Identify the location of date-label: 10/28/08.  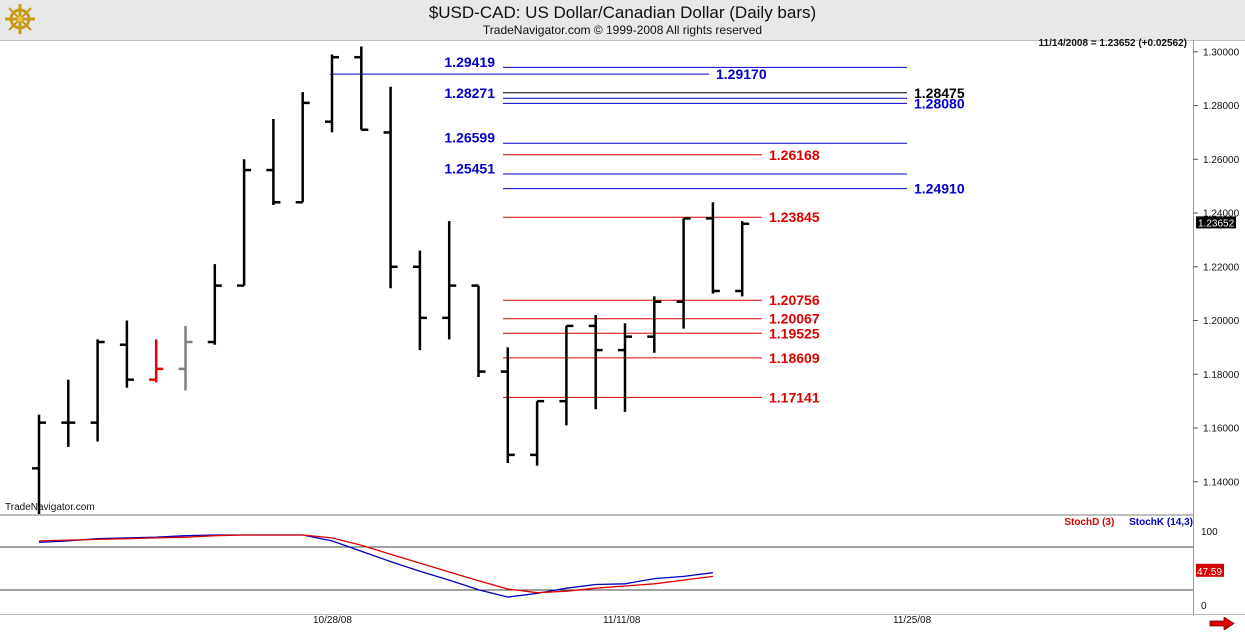
(332, 620).